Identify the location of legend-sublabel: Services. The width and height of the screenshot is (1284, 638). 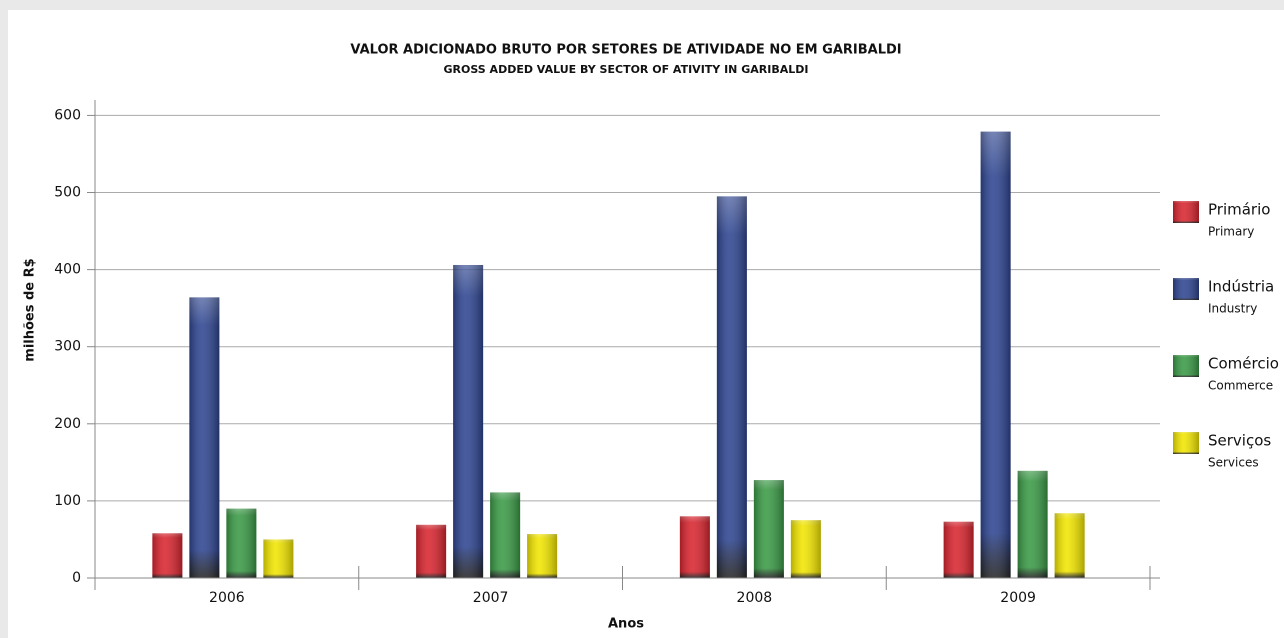
(1233, 463).